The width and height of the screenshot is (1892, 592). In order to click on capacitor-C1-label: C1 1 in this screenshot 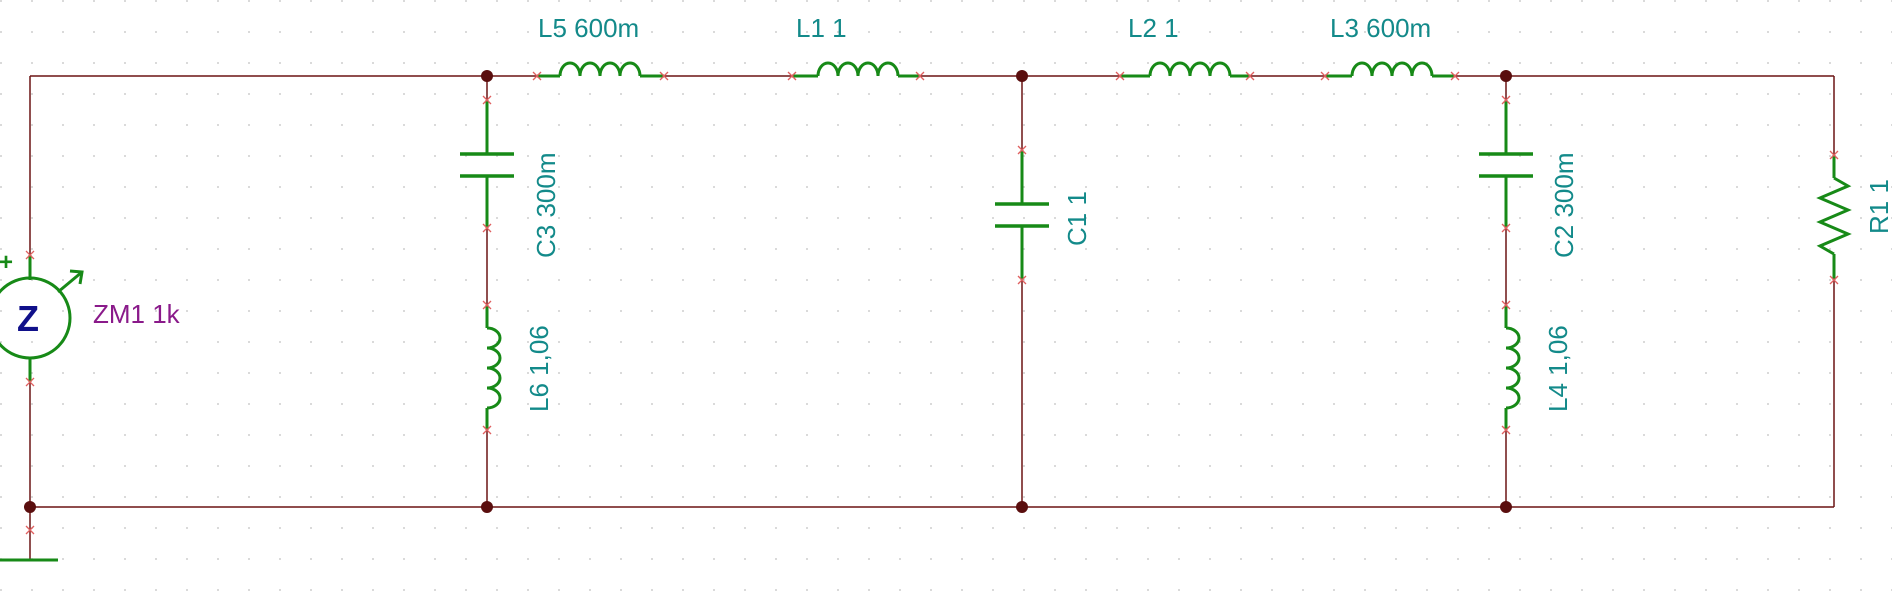, I will do `click(1077, 218)`.